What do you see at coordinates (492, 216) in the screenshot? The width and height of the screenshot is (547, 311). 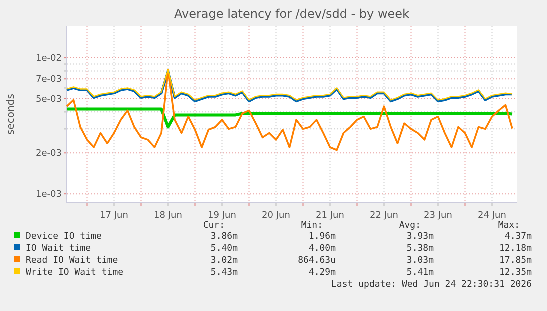 I see `x-tick-label: 24 Jun` at bounding box center [492, 216].